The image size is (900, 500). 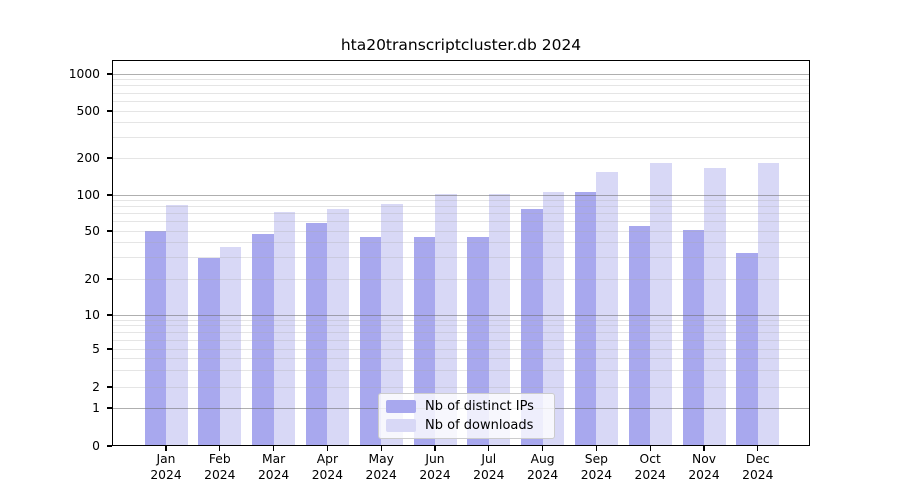 I want to click on bar-downloads-apr, so click(x=338, y=327).